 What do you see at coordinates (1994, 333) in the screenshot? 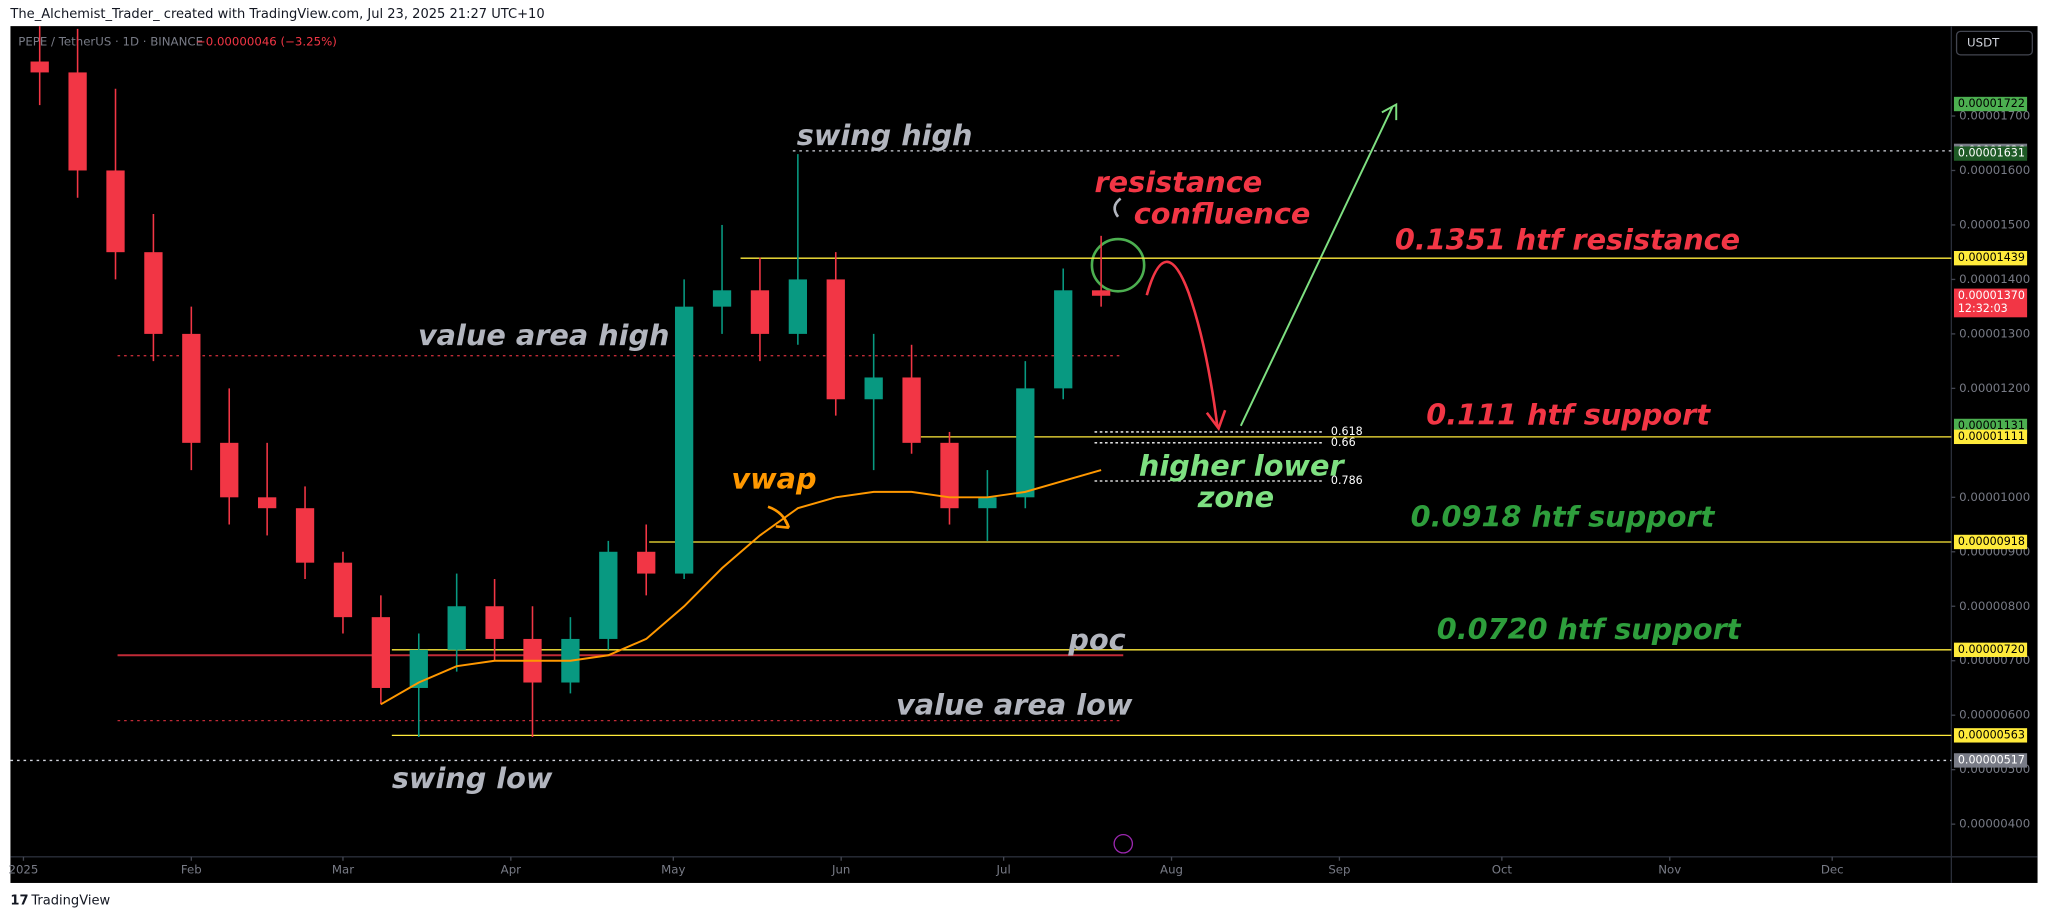
I see `y-tick-label: 0.00001300` at bounding box center [1994, 333].